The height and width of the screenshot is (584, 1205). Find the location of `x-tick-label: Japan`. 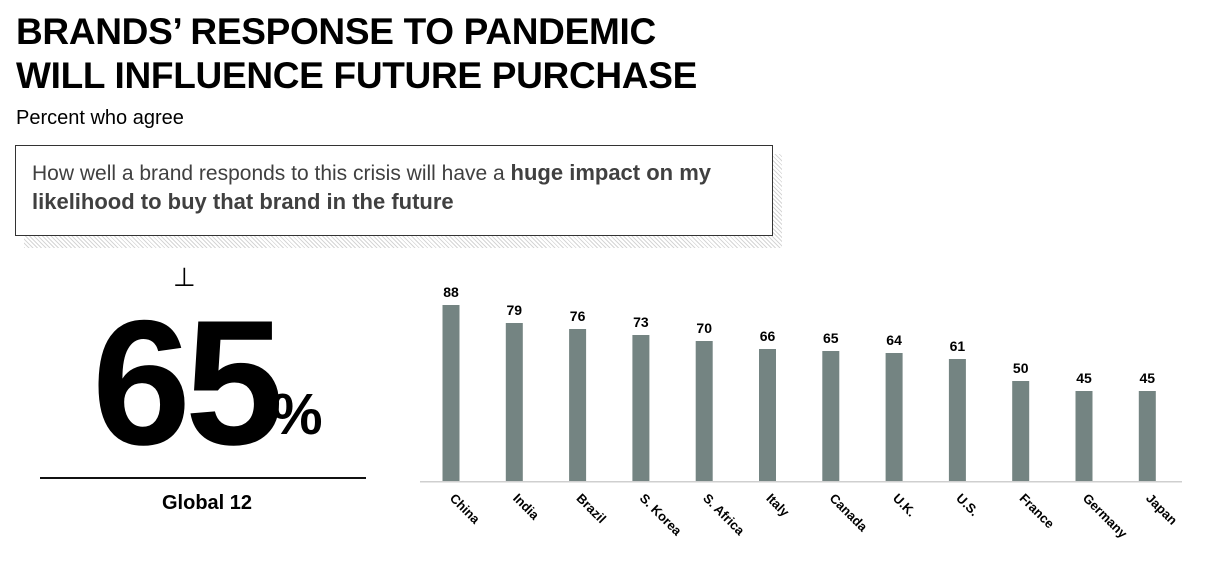

x-tick-label: Japan is located at coordinates (1161, 509).